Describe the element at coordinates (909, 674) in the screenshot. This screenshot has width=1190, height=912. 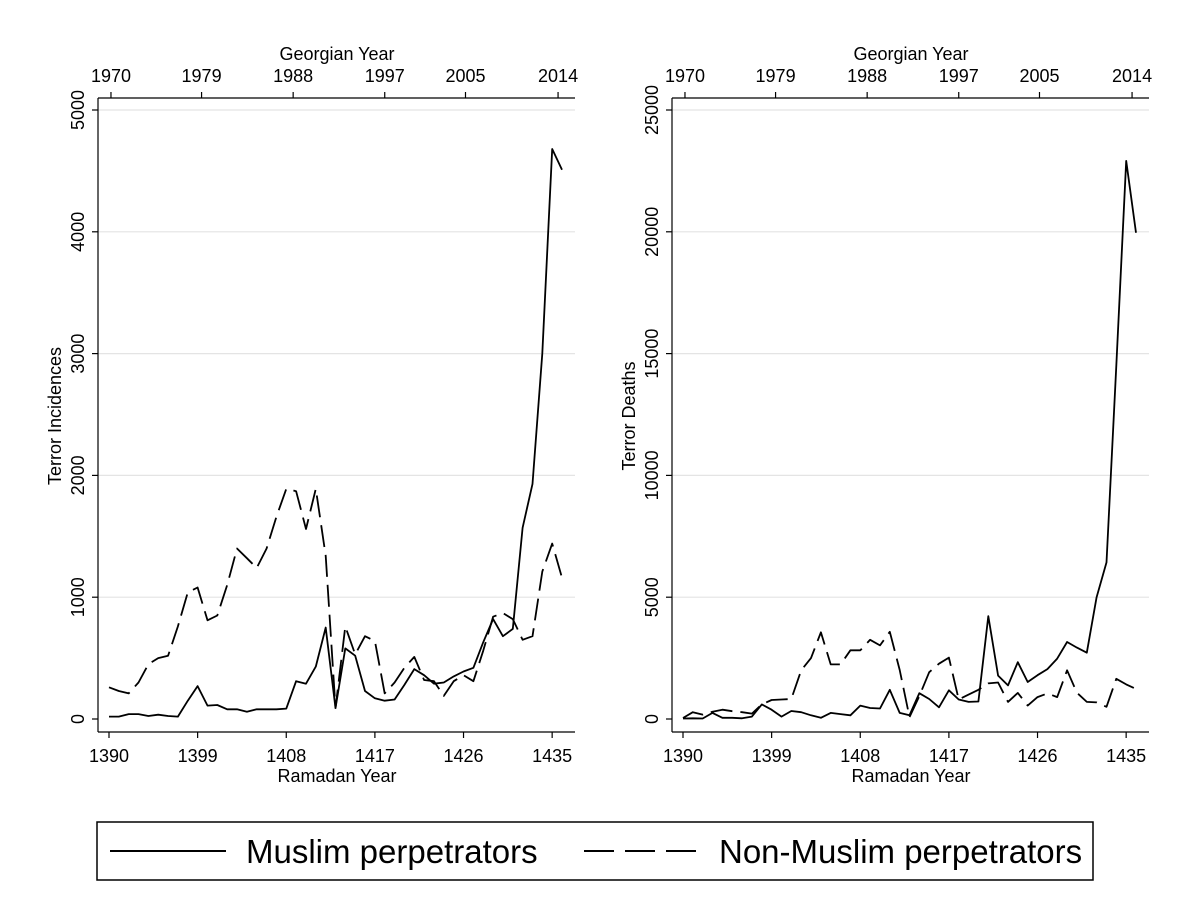
I see `right-series-non-muslim-line` at that location.